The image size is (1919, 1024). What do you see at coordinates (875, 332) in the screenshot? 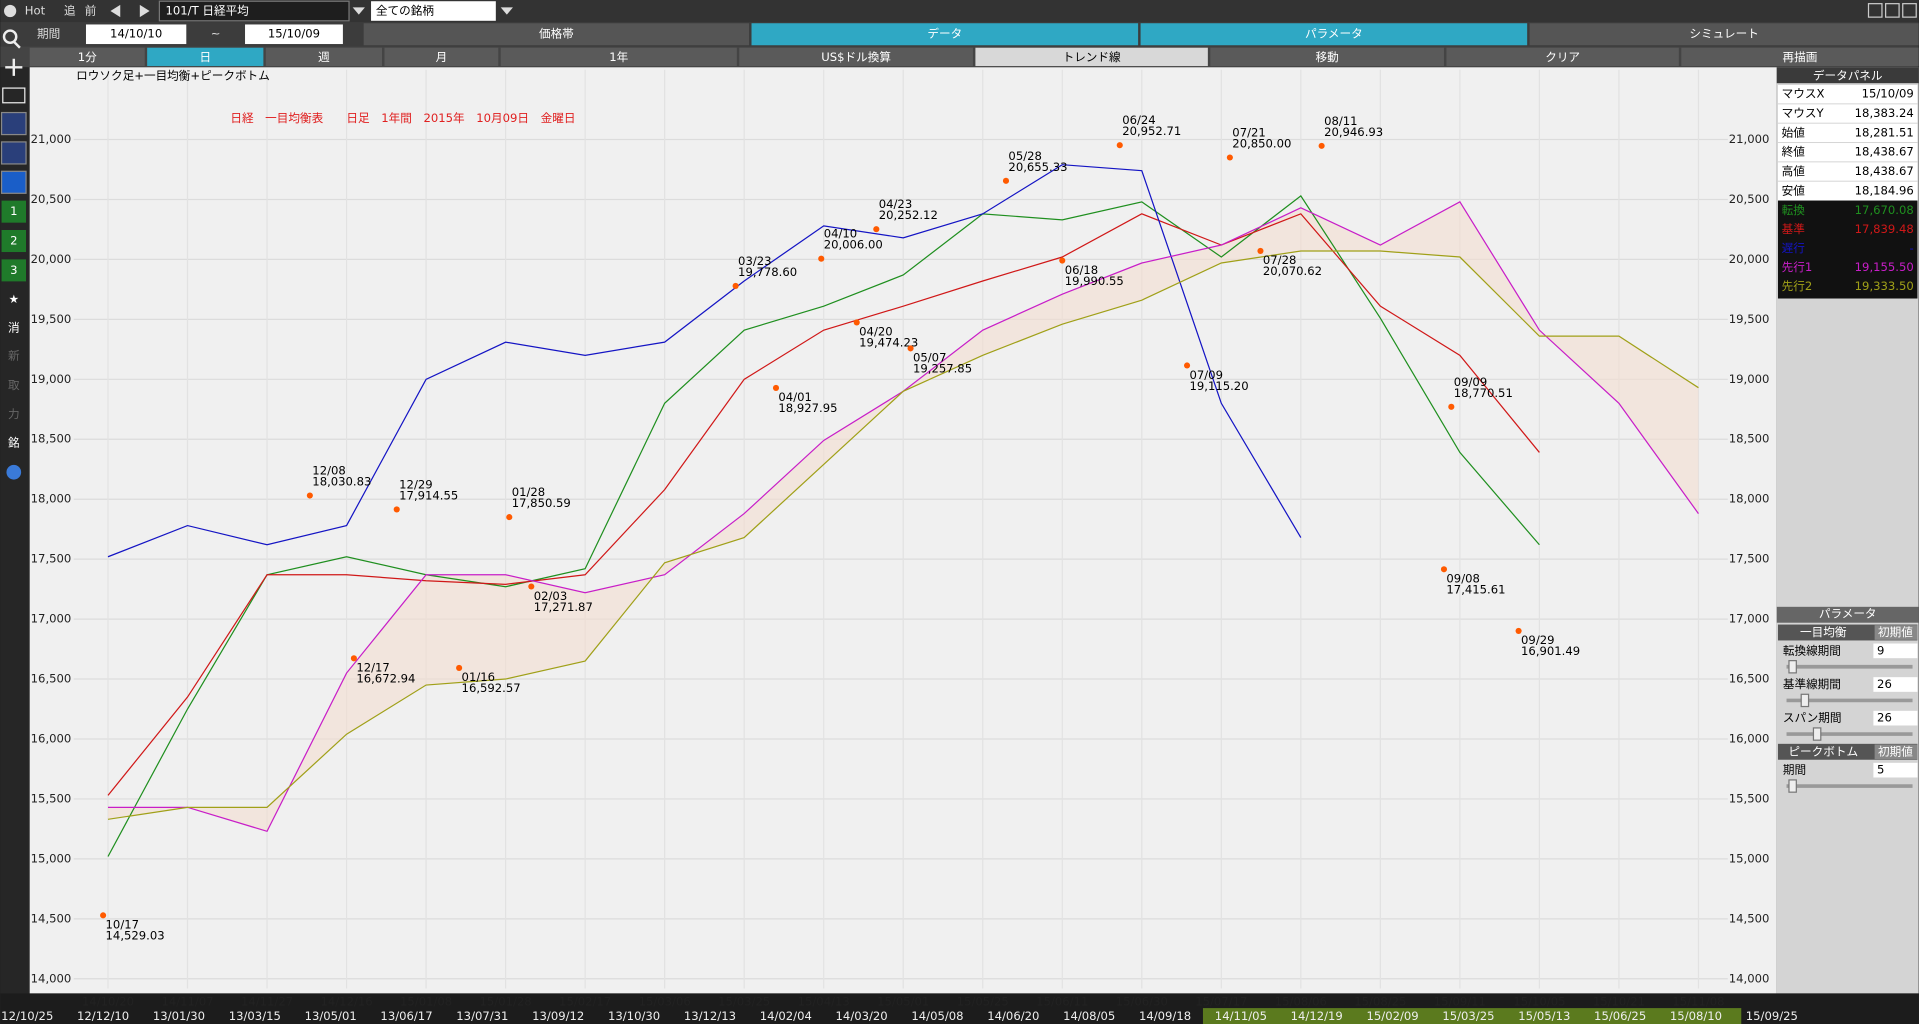
I see `peak-date: 04/20` at bounding box center [875, 332].